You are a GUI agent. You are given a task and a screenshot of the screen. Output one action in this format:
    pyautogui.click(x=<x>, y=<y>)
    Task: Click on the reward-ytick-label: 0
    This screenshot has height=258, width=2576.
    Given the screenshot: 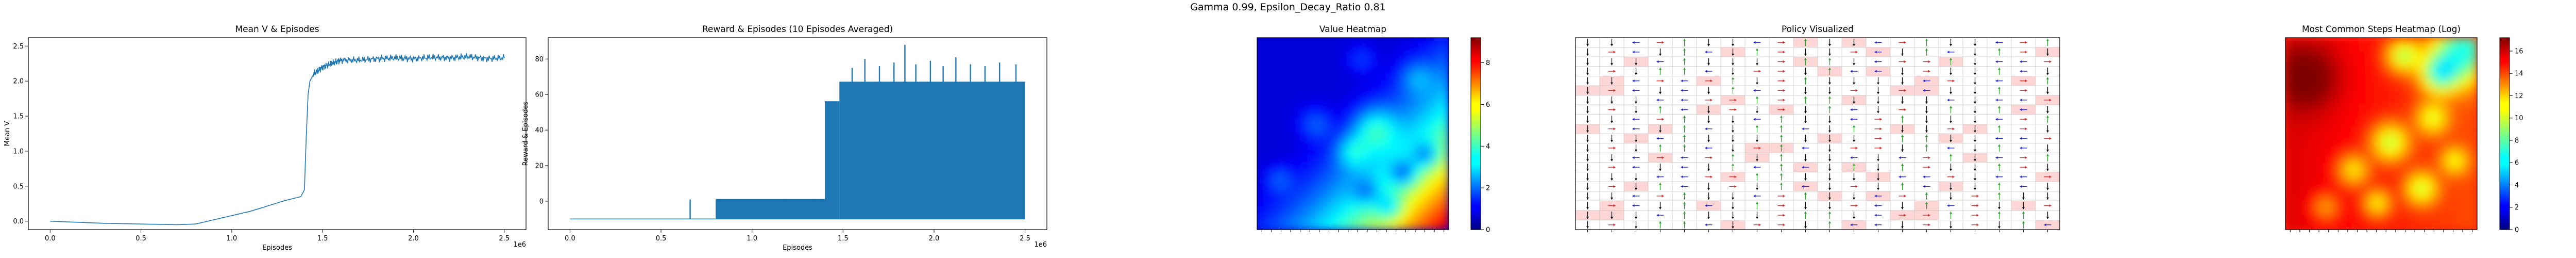 What is the action you would take?
    pyautogui.click(x=541, y=201)
    